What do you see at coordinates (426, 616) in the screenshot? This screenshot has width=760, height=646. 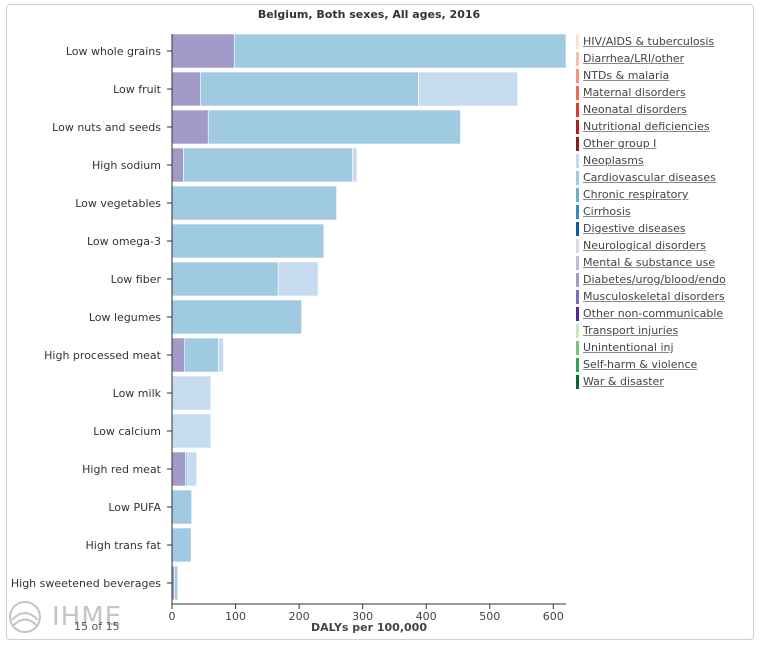 I see `x-tick-label: 400` at bounding box center [426, 616].